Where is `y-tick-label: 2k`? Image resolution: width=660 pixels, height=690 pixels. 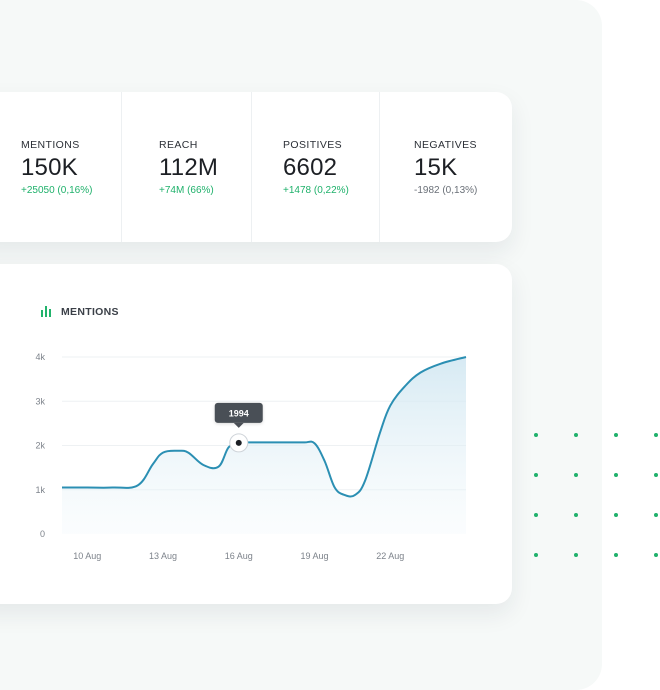
y-tick-label: 2k is located at coordinates (40, 446).